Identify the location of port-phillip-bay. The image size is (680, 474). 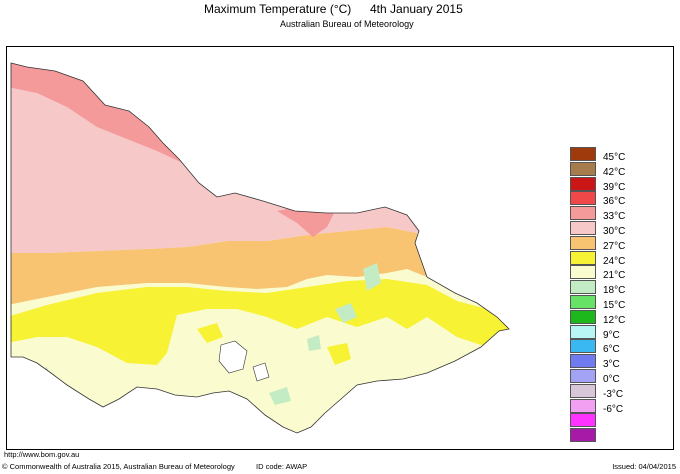
(233, 357).